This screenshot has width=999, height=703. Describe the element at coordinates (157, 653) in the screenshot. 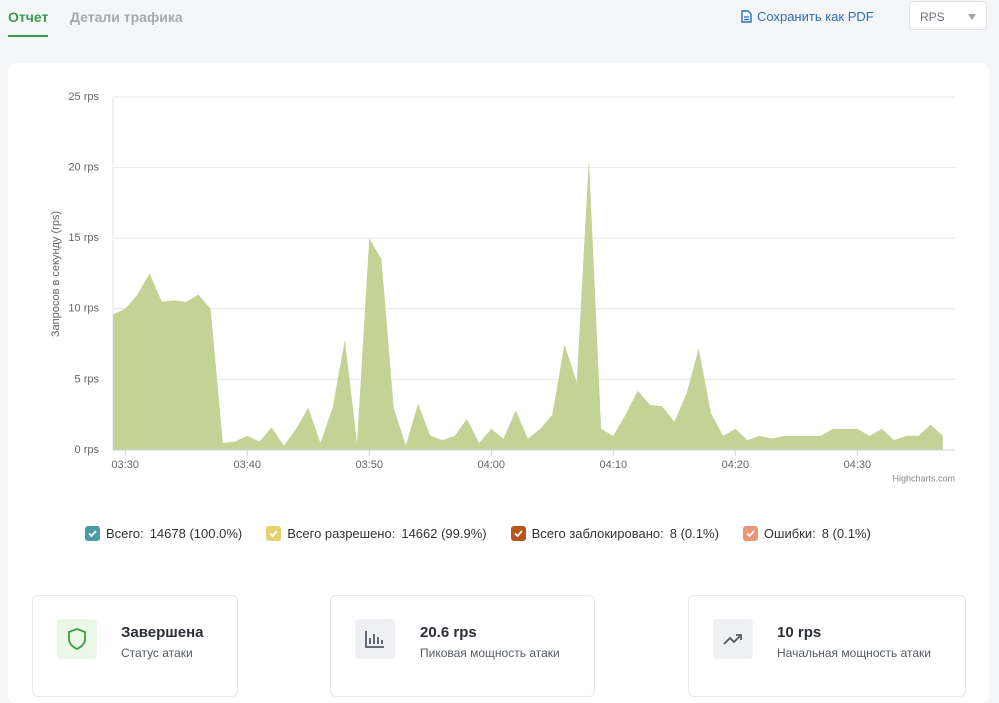

I see `stat-label: Статус атаки` at that location.